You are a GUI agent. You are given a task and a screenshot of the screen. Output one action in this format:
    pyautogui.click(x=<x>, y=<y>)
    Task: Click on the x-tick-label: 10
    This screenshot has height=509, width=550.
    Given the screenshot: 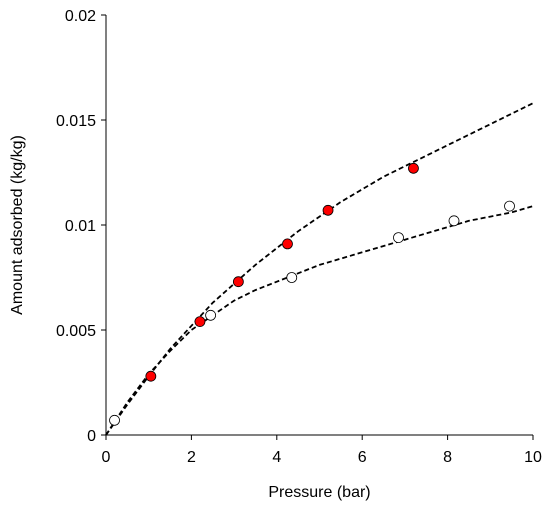 What is the action you would take?
    pyautogui.click(x=533, y=457)
    